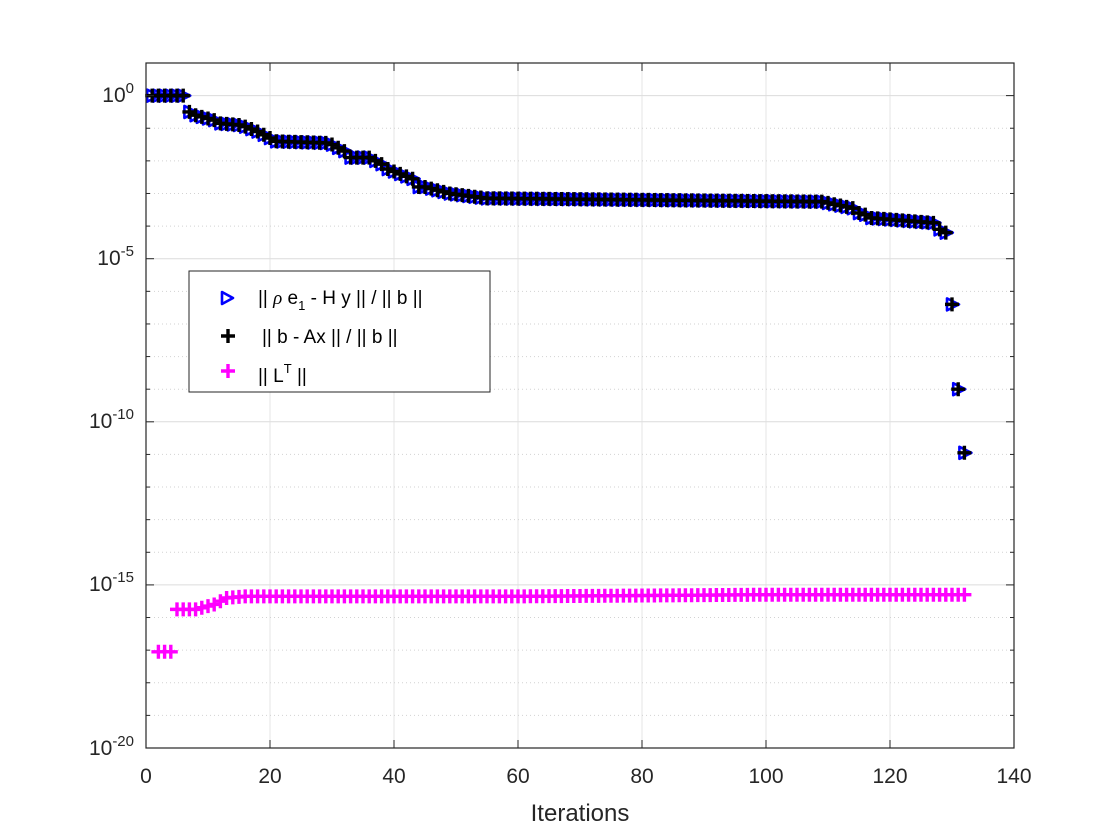 This screenshot has width=1120, height=840. Describe the element at coordinates (269, 776) in the screenshot. I see `x-tick-label: 20` at that location.